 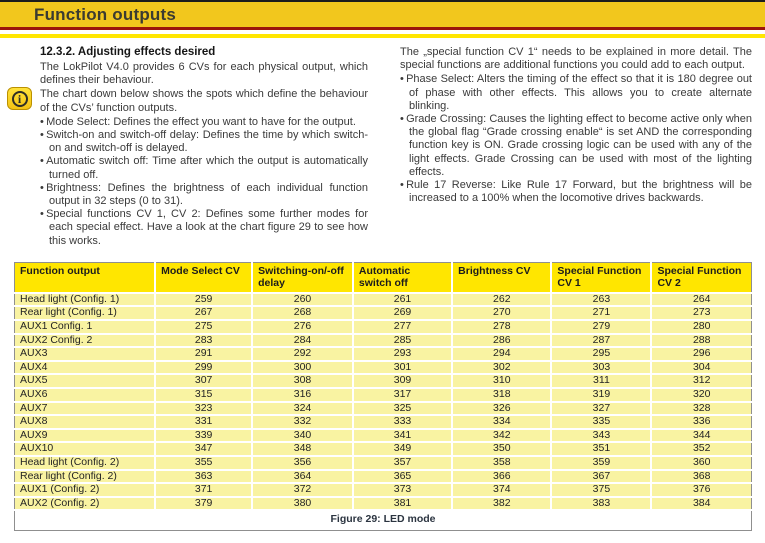 I want to click on table-row: AUX1 Config. 1 275 276 277 278 279 280, so click(x=383, y=326).